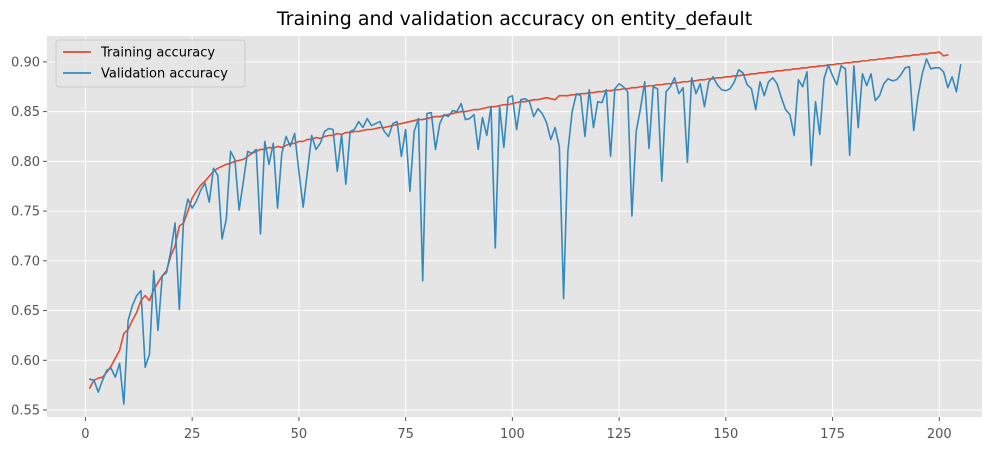  What do you see at coordinates (725, 434) in the screenshot?
I see `x-tick-label: 150` at bounding box center [725, 434].